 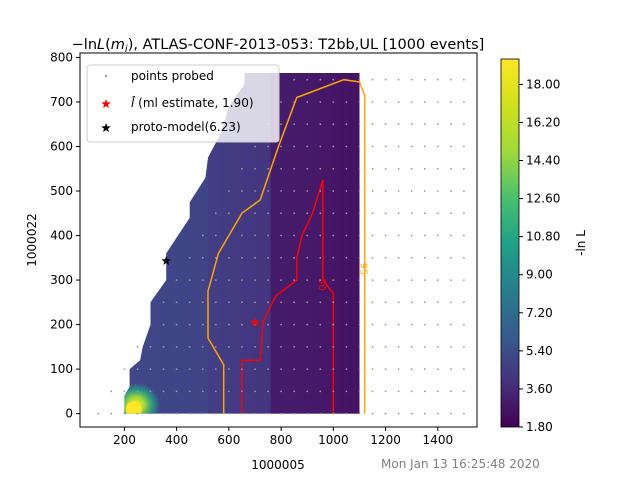 I want to click on colorbar-tick-label: 7.20, so click(x=539, y=313).